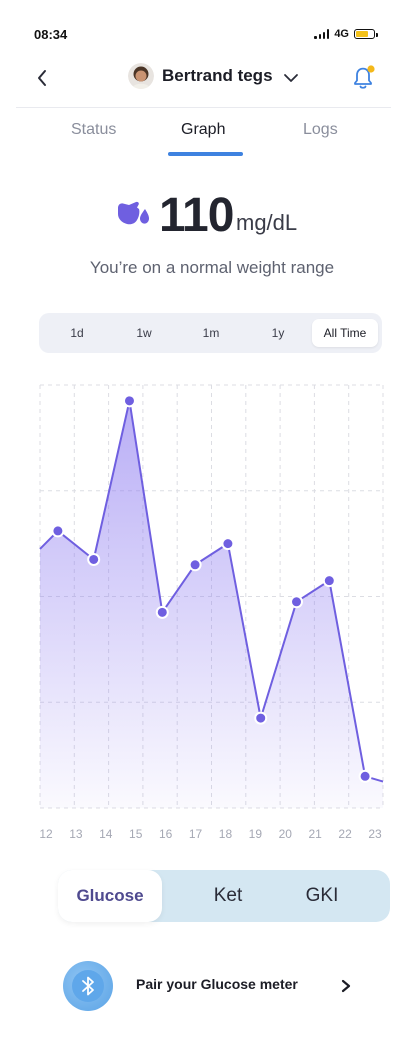  What do you see at coordinates (77, 333) in the screenshot?
I see `range-1d: 1d` at bounding box center [77, 333].